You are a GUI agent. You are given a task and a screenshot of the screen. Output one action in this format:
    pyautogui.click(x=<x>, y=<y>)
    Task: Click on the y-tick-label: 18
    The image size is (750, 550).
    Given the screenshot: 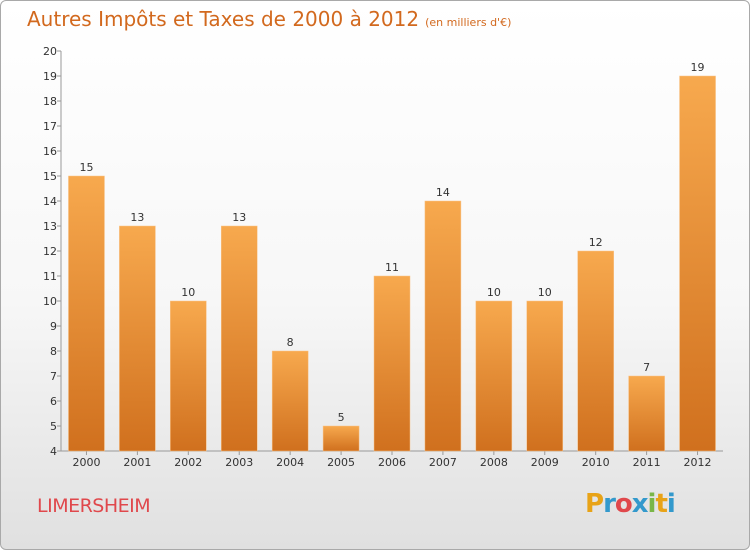 What is the action you would take?
    pyautogui.click(x=50, y=101)
    